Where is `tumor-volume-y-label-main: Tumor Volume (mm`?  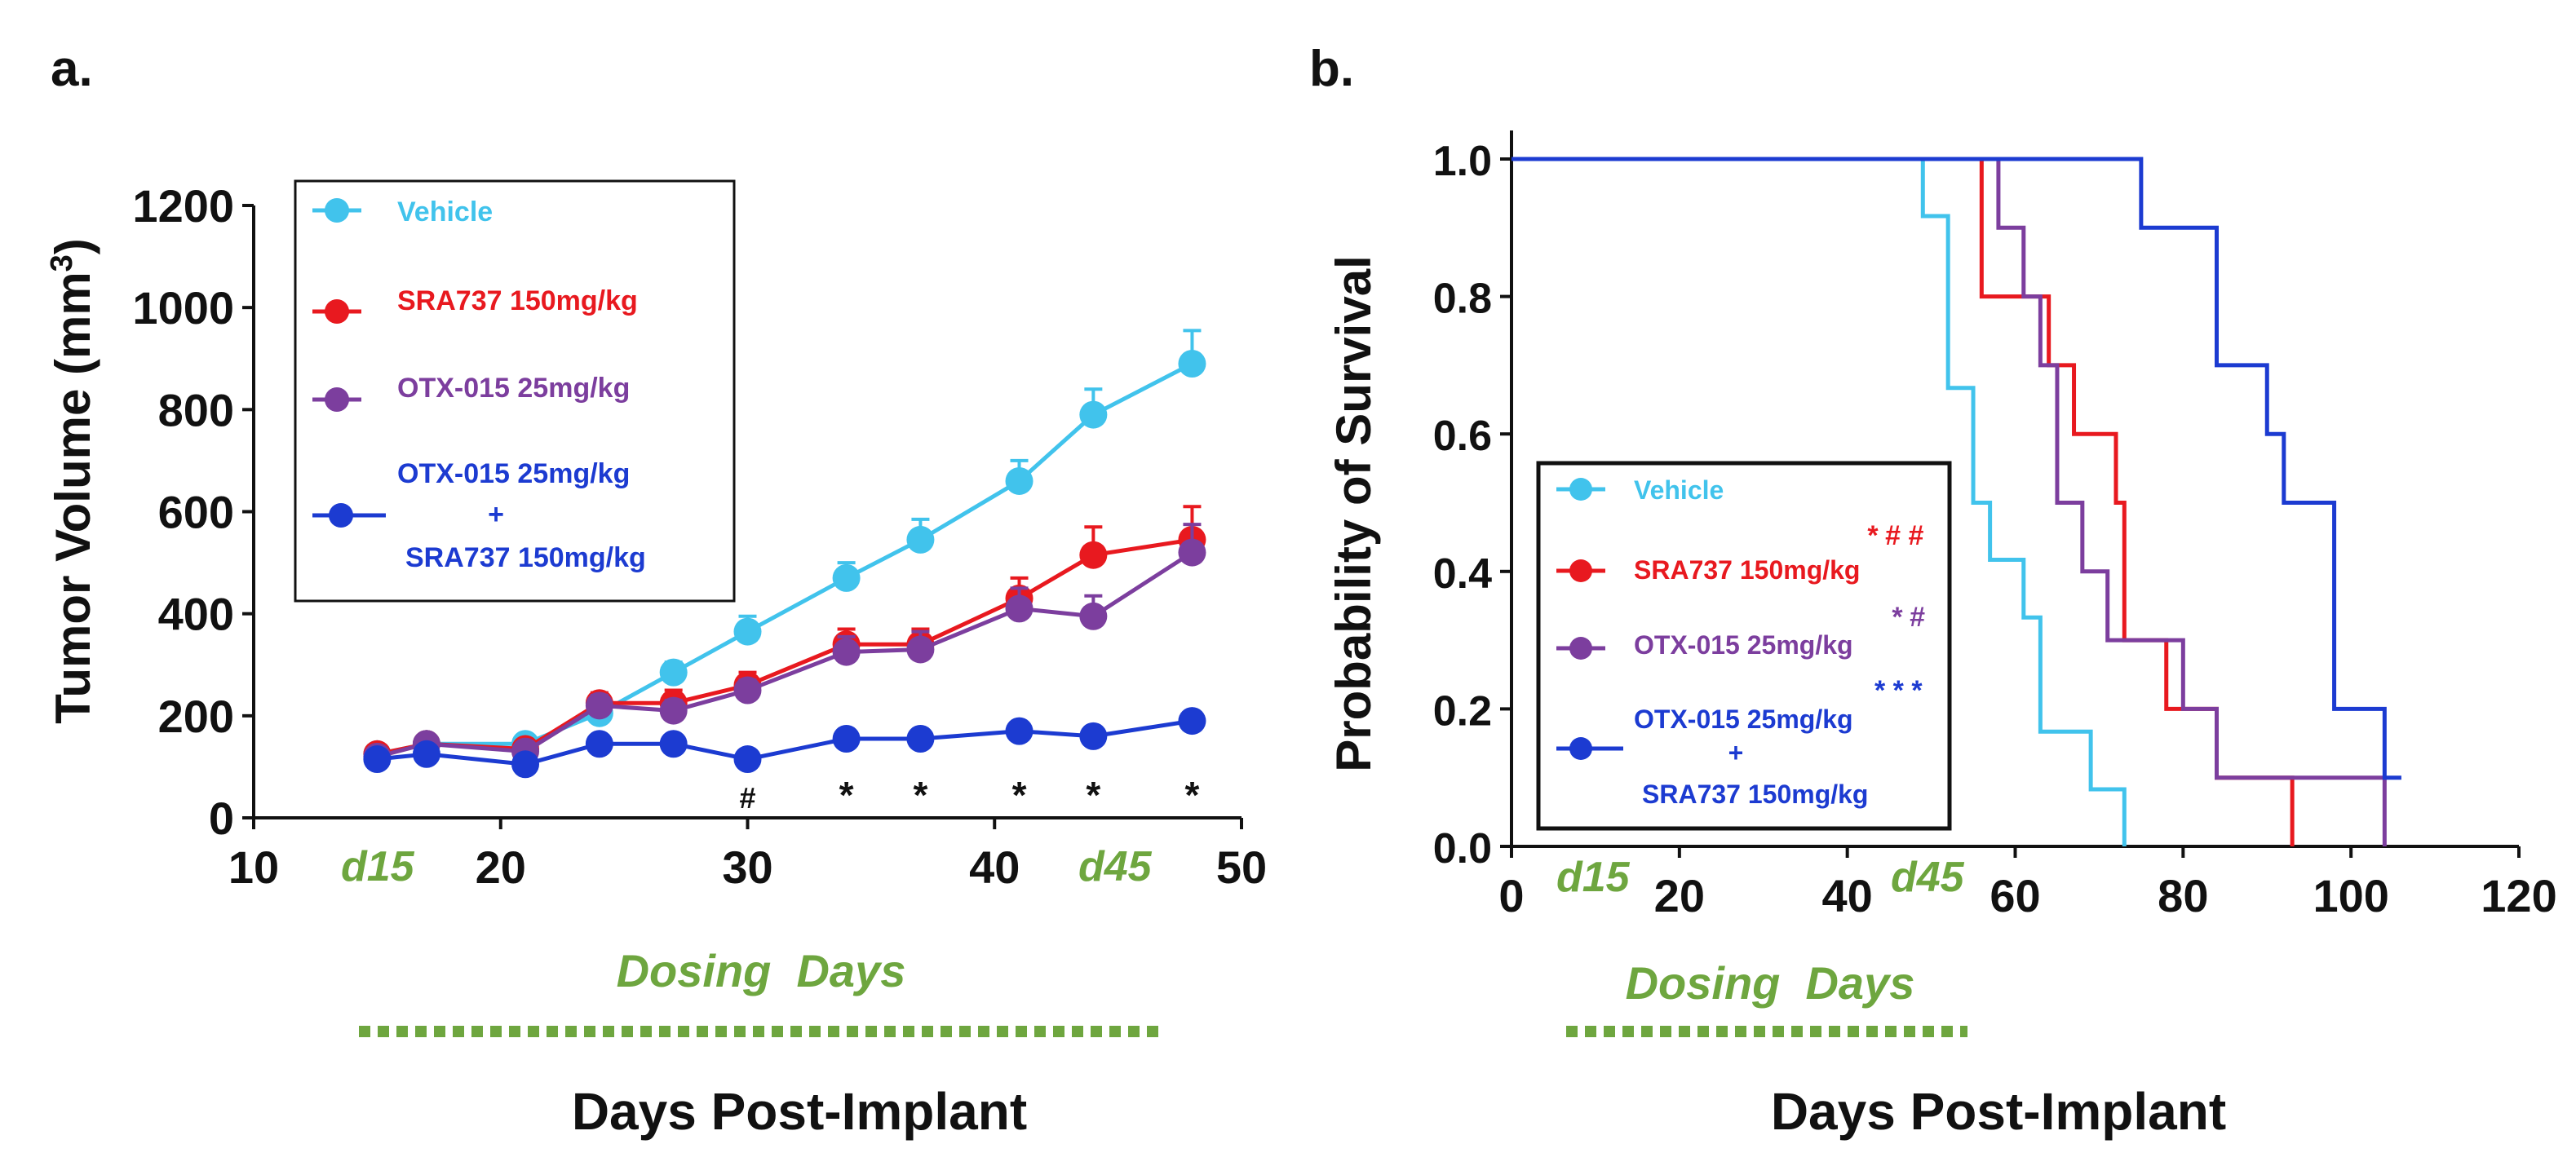
tumor-volume-y-label-main: Tumor Volume (mm is located at coordinates (73, 497).